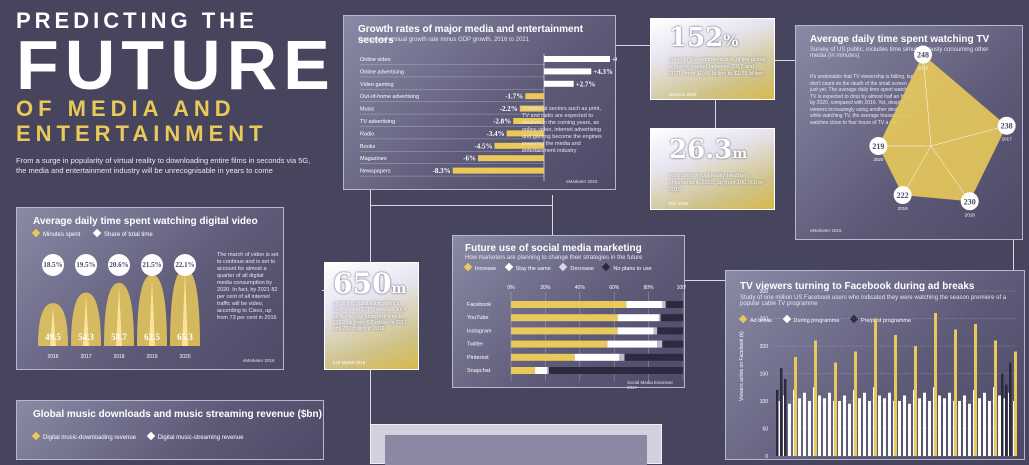 Image resolution: width=1029 pixels, height=465 pixels. I want to click on fb-y-tick: 0, so click(766, 457).